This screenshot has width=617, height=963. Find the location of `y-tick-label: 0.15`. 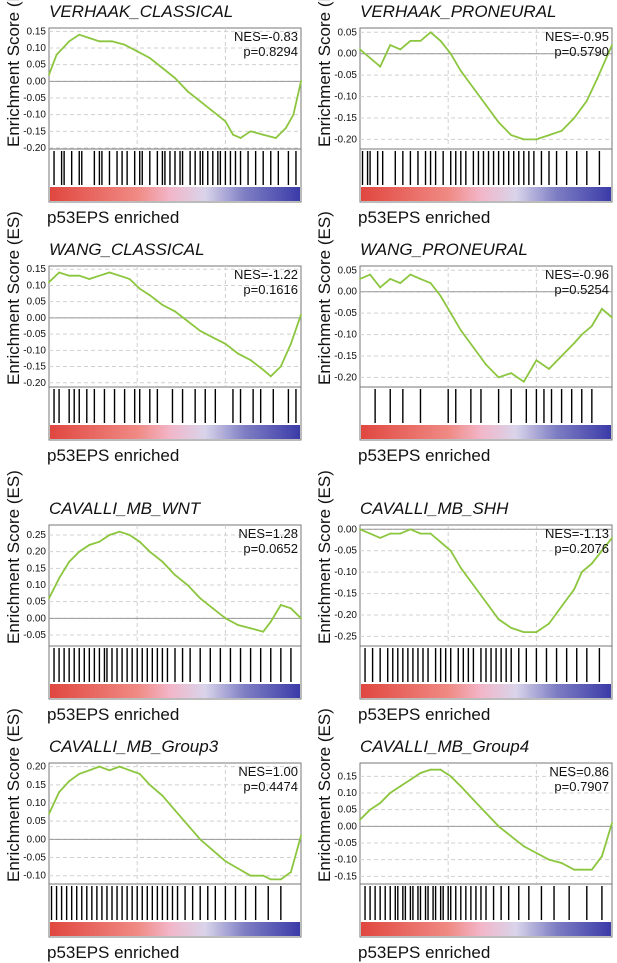

y-tick-label: 0.15 is located at coordinates (348, 776).